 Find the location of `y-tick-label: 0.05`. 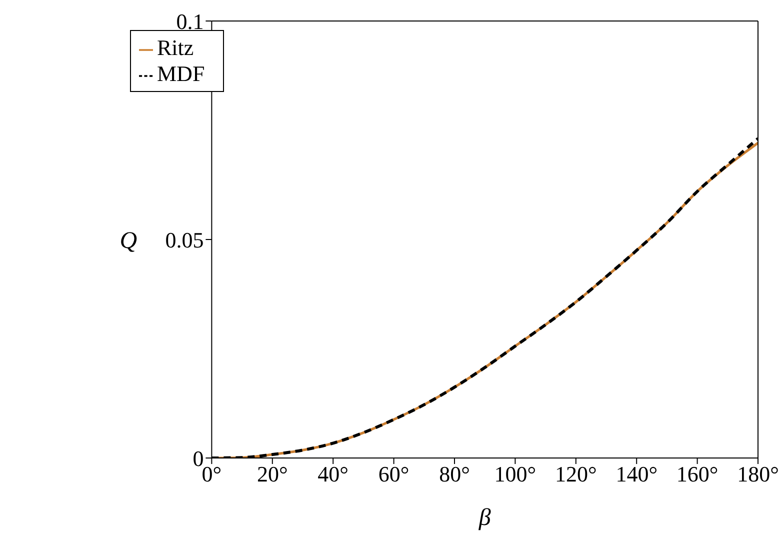

y-tick-label: 0.05 is located at coordinates (184, 239).